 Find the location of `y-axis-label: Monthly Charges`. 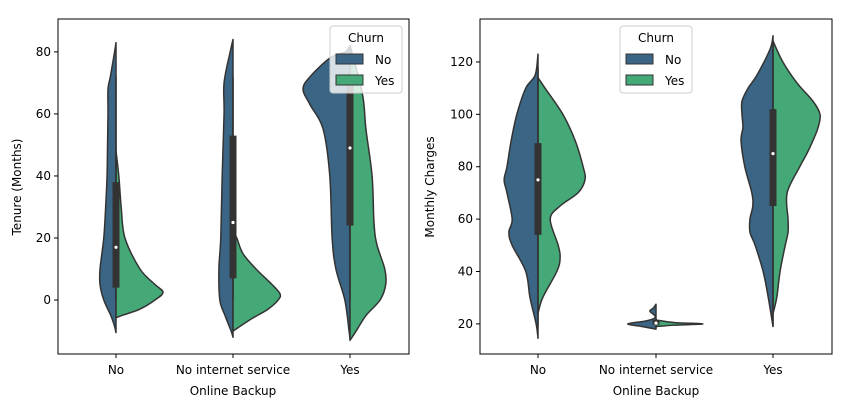

y-axis-label: Monthly Charges is located at coordinates (430, 186).